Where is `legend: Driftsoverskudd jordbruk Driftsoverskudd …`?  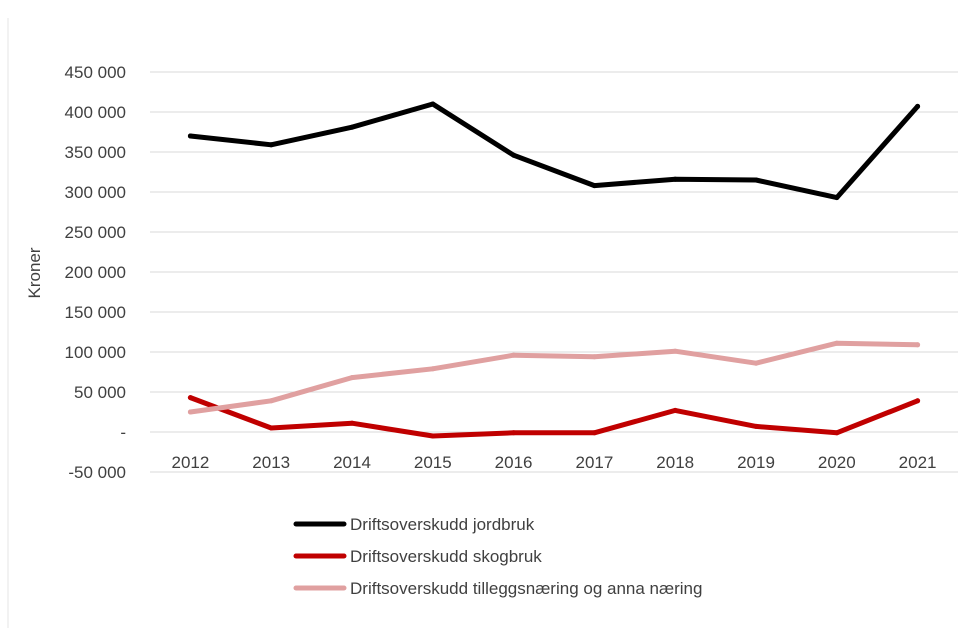
legend: Driftsoverskudd jordbruk Driftsoverskudd … is located at coordinates (499, 556).